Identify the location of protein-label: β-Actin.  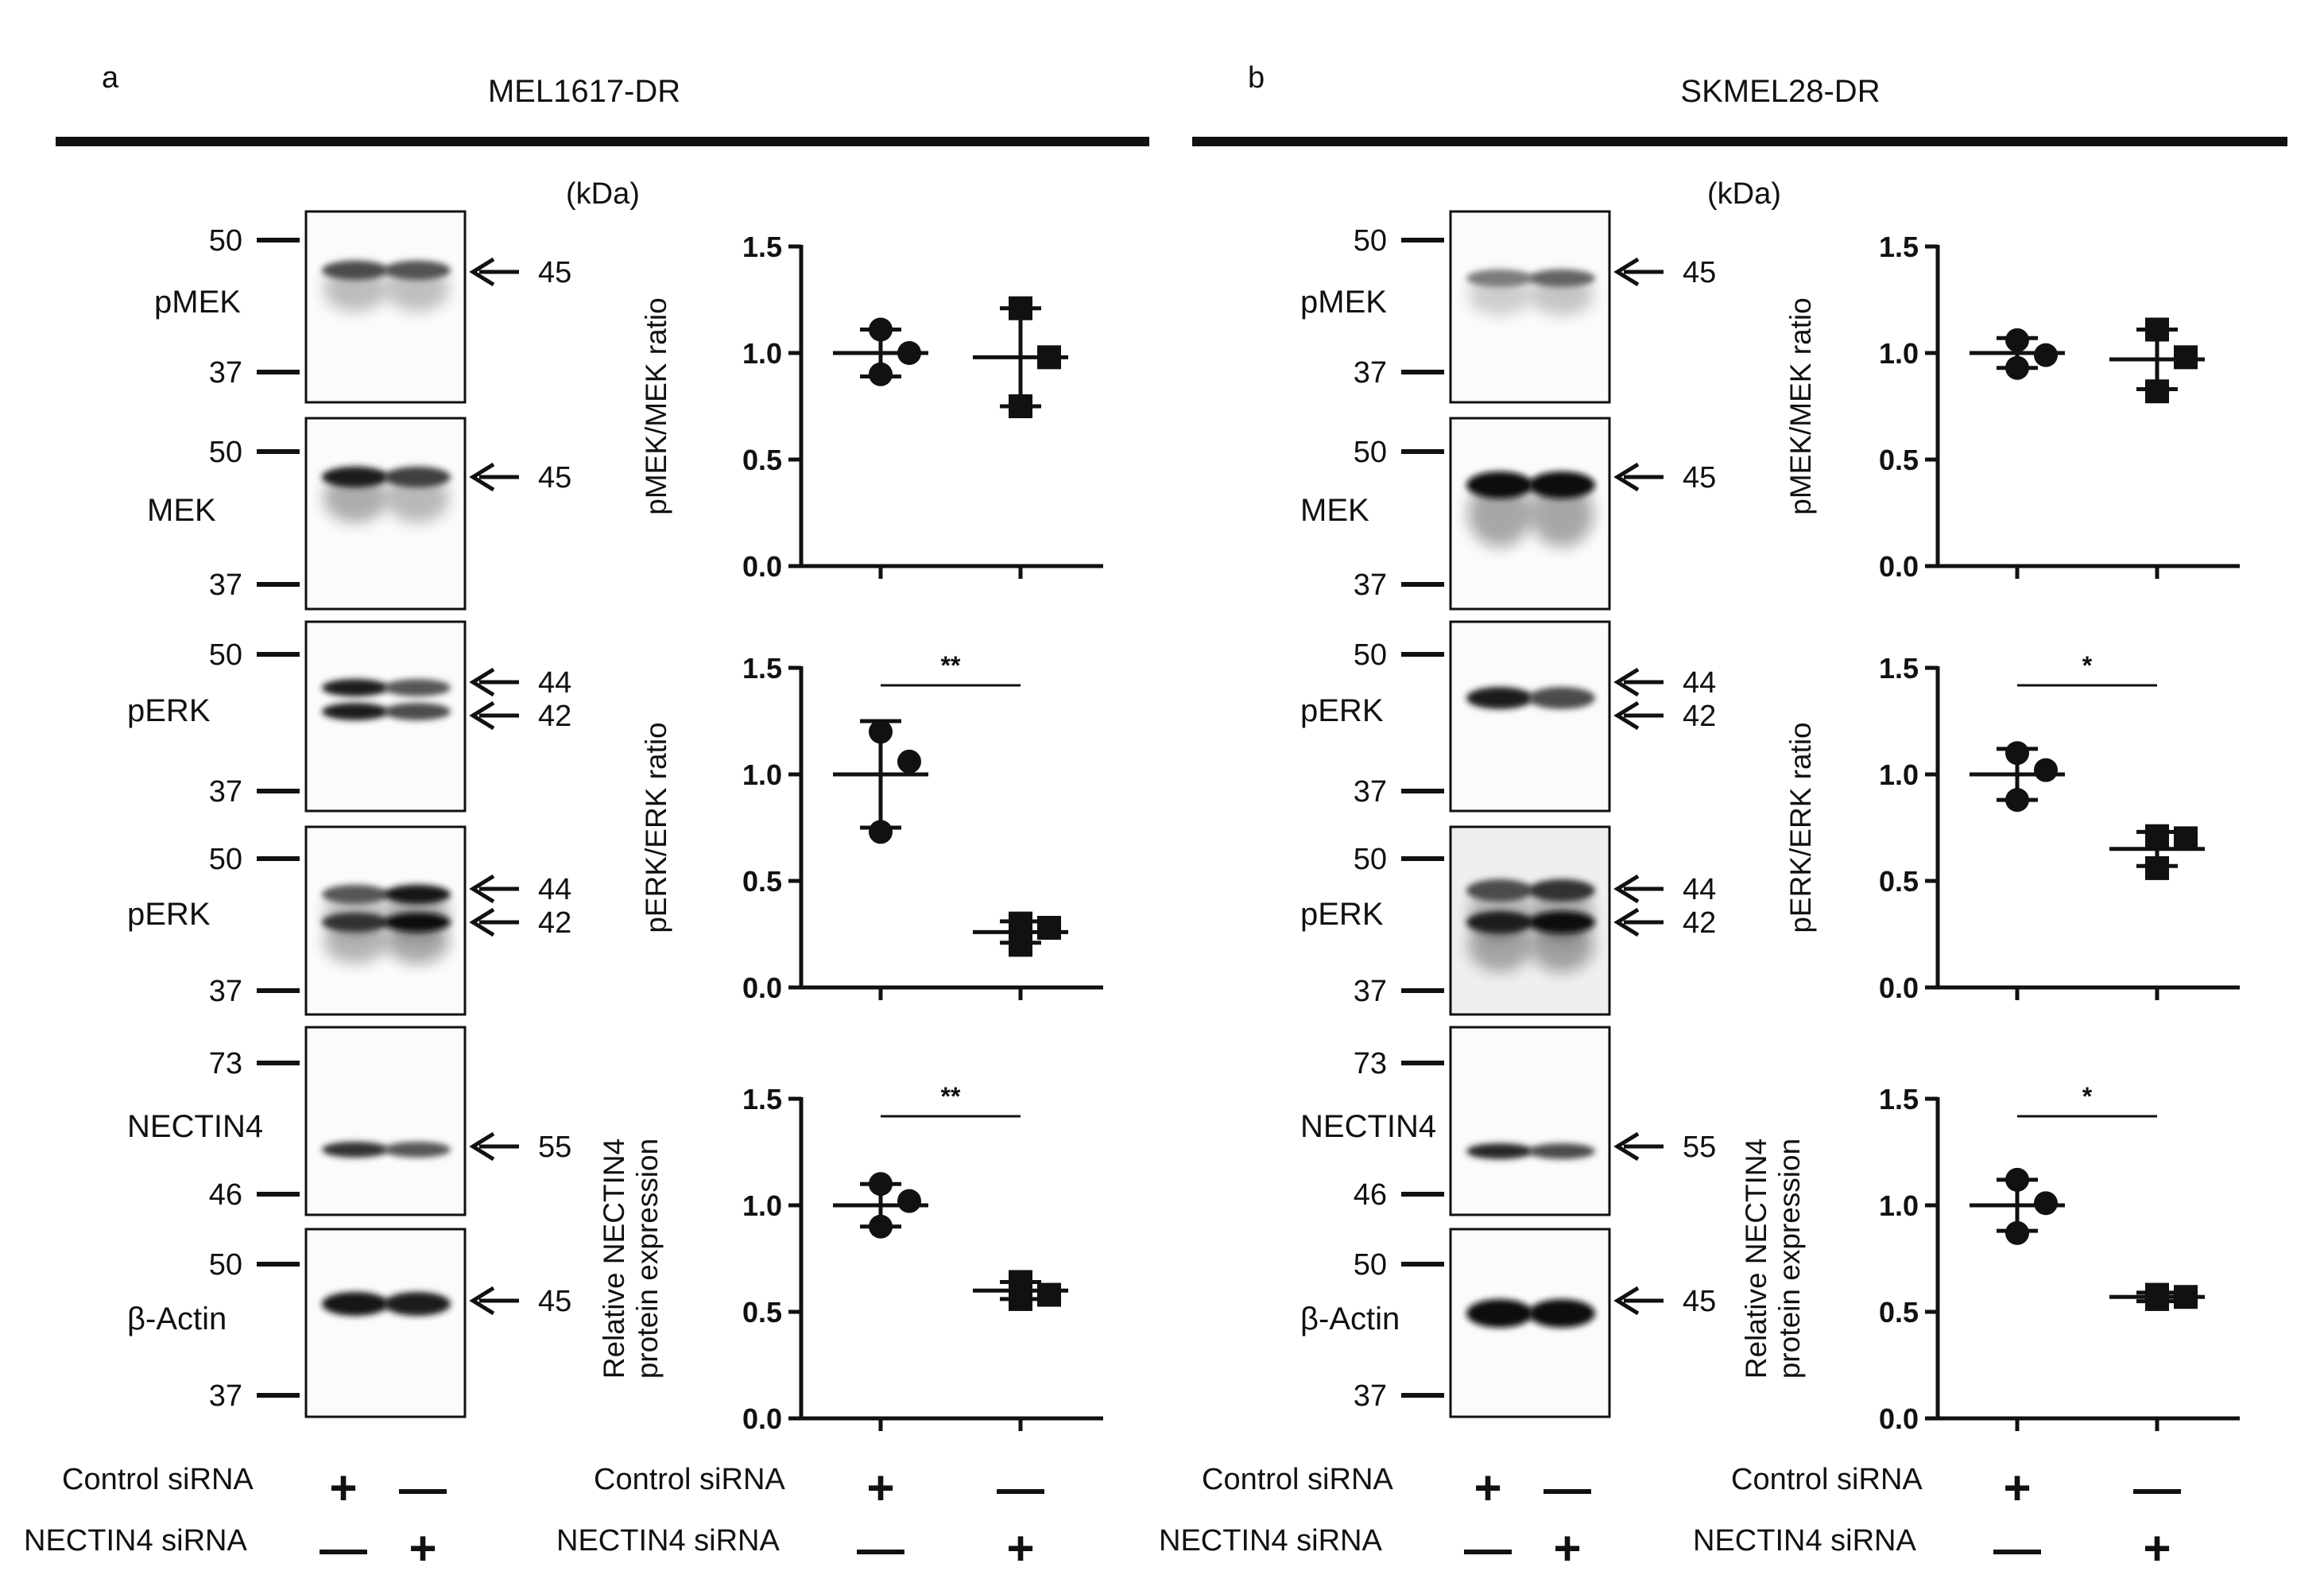
(1350, 1319).